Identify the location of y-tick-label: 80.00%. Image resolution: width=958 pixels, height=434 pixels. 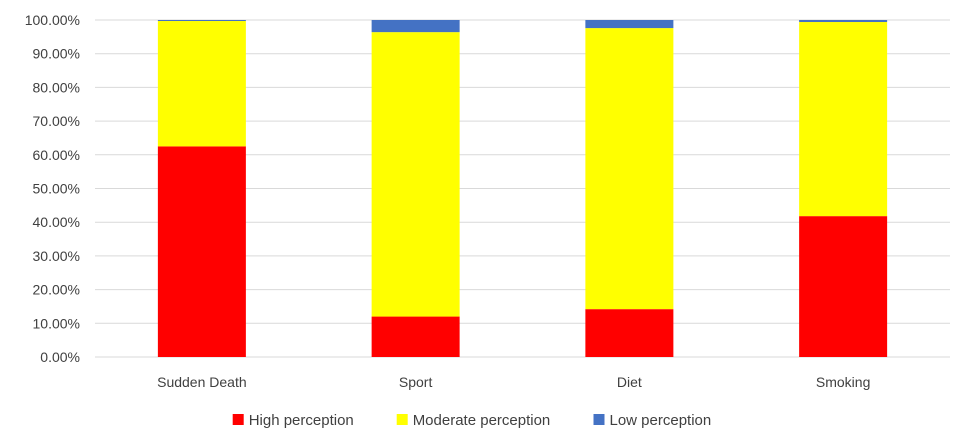
(56, 87).